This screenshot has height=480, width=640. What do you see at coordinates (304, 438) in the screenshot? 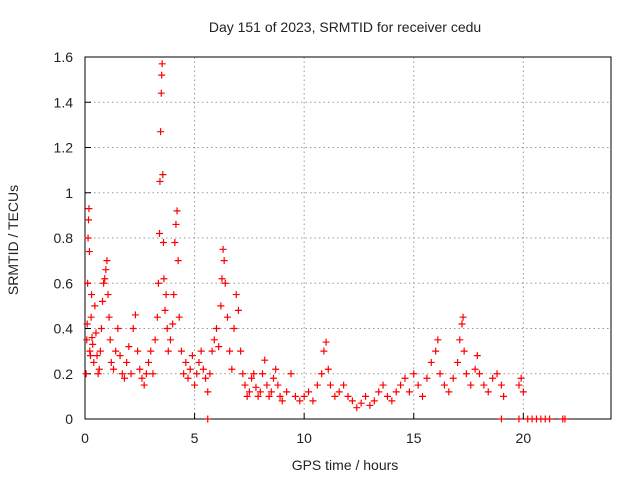
I see `x-tick-label: 10` at bounding box center [304, 438].